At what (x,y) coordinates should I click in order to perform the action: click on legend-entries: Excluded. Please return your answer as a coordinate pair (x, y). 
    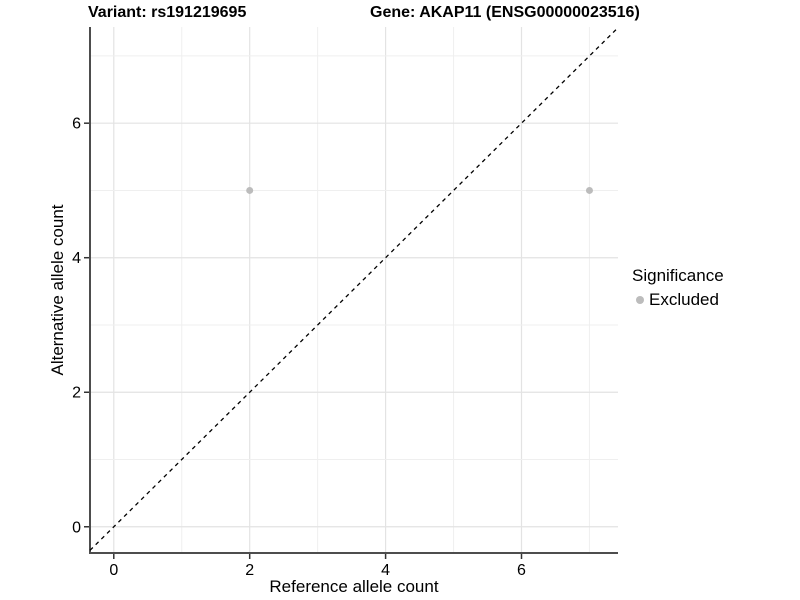
    Looking at the image, I should click on (678, 299).